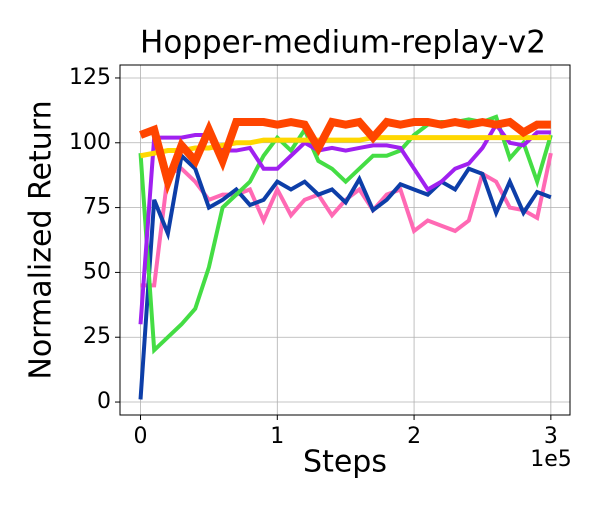  Describe the element at coordinates (97, 336) in the screenshot. I see `y-tick-label: 25` at that location.